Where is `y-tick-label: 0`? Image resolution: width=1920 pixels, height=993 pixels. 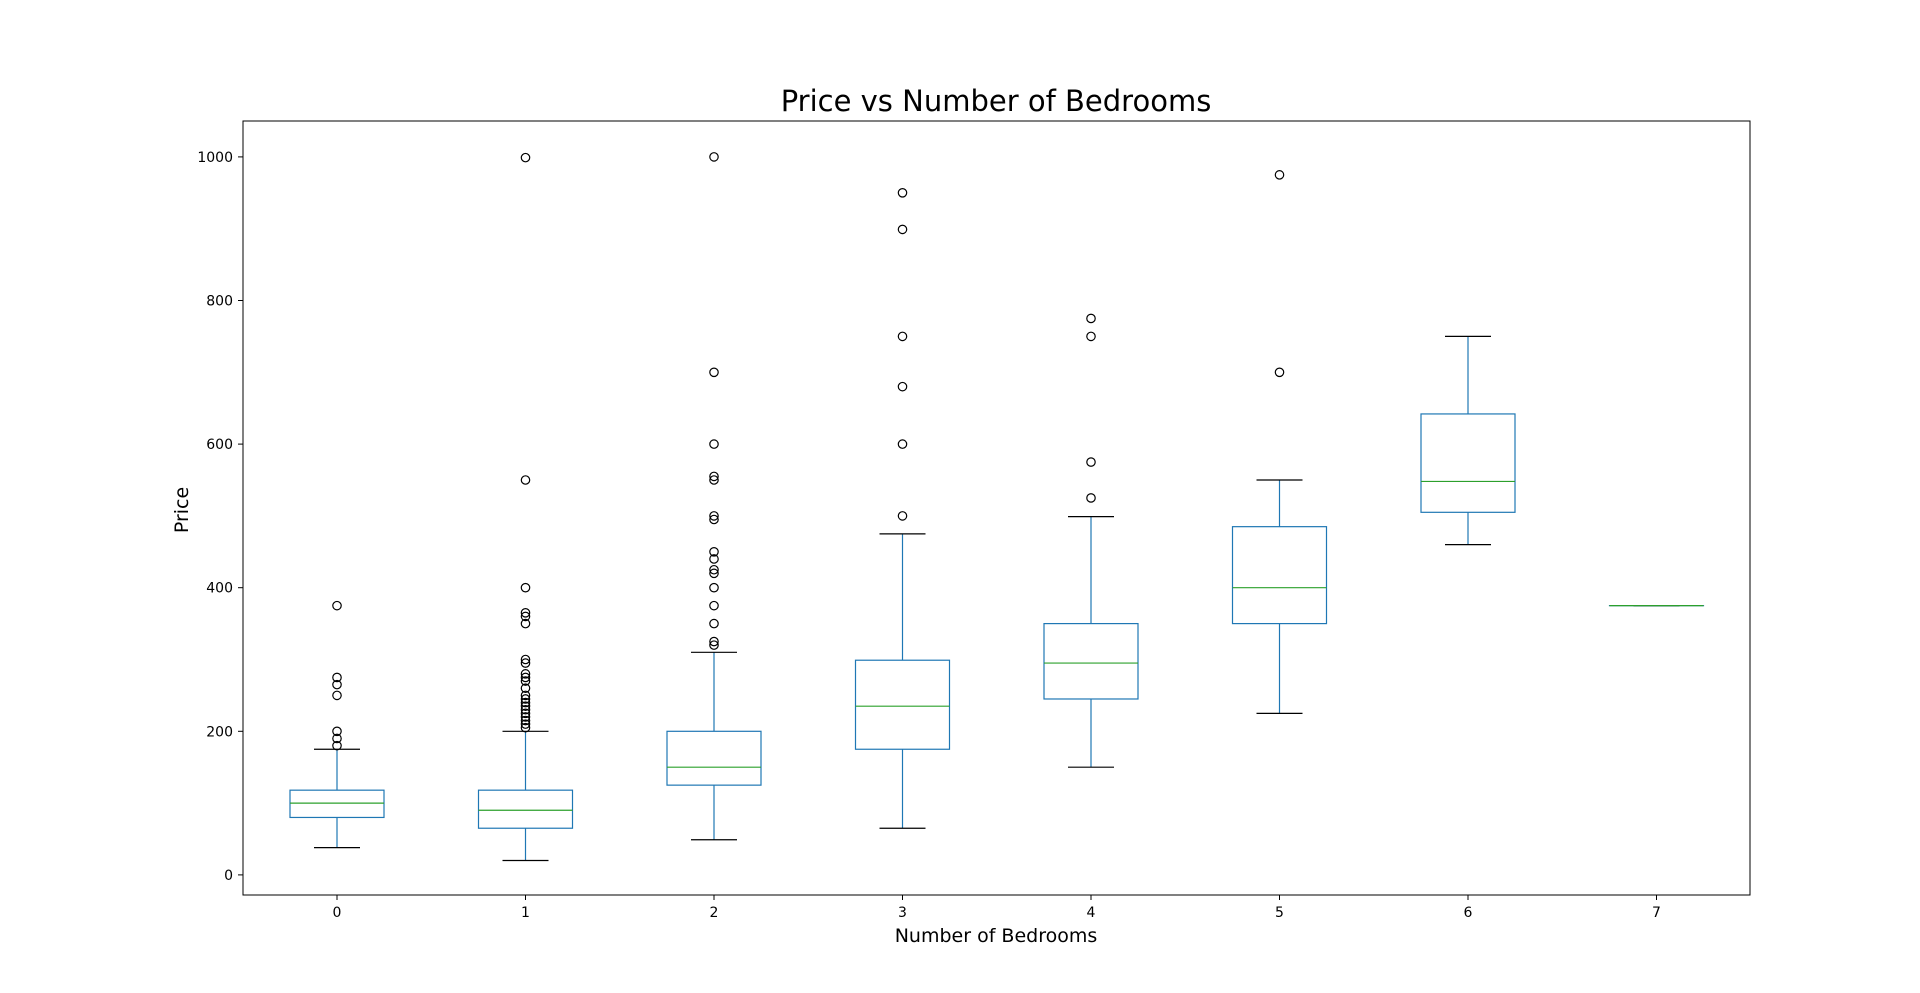 y-tick-label: 0 is located at coordinates (228, 876).